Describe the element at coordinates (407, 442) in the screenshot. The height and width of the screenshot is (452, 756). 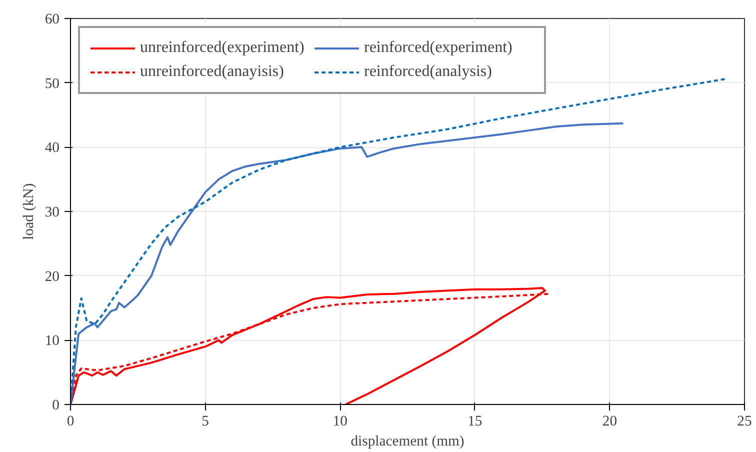
I see `x-axis-title: displacement (mm)` at that location.